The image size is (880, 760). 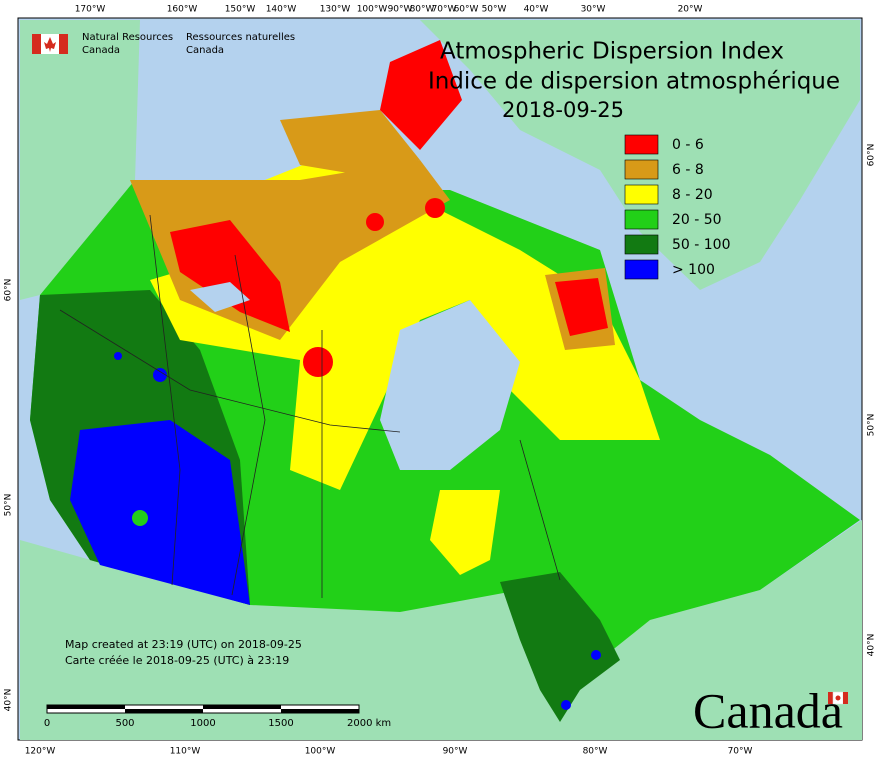 What do you see at coordinates (450, 385) in the screenshot?
I see `hudson-bay` at bounding box center [450, 385].